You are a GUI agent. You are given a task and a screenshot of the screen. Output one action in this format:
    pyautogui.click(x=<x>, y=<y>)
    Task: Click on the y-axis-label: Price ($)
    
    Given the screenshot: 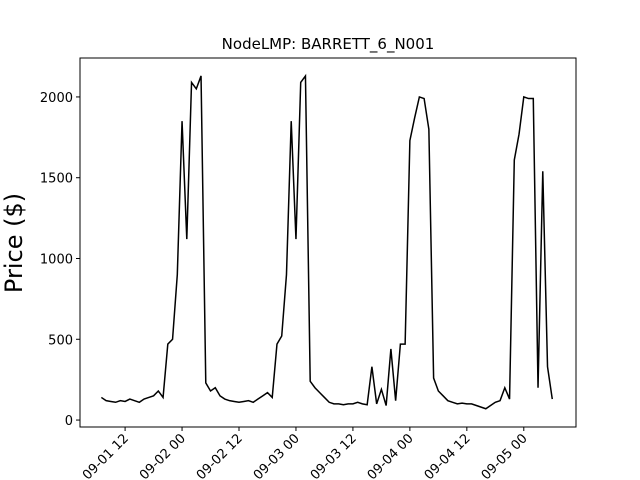 What is the action you would take?
    pyautogui.click(x=14, y=243)
    